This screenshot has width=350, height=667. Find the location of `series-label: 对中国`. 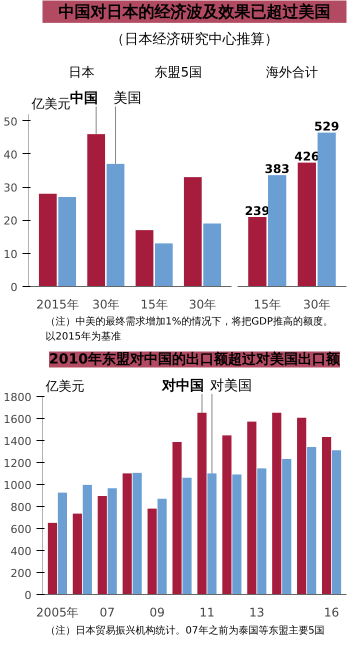

series-label: 对中国 is located at coordinates (182, 386).